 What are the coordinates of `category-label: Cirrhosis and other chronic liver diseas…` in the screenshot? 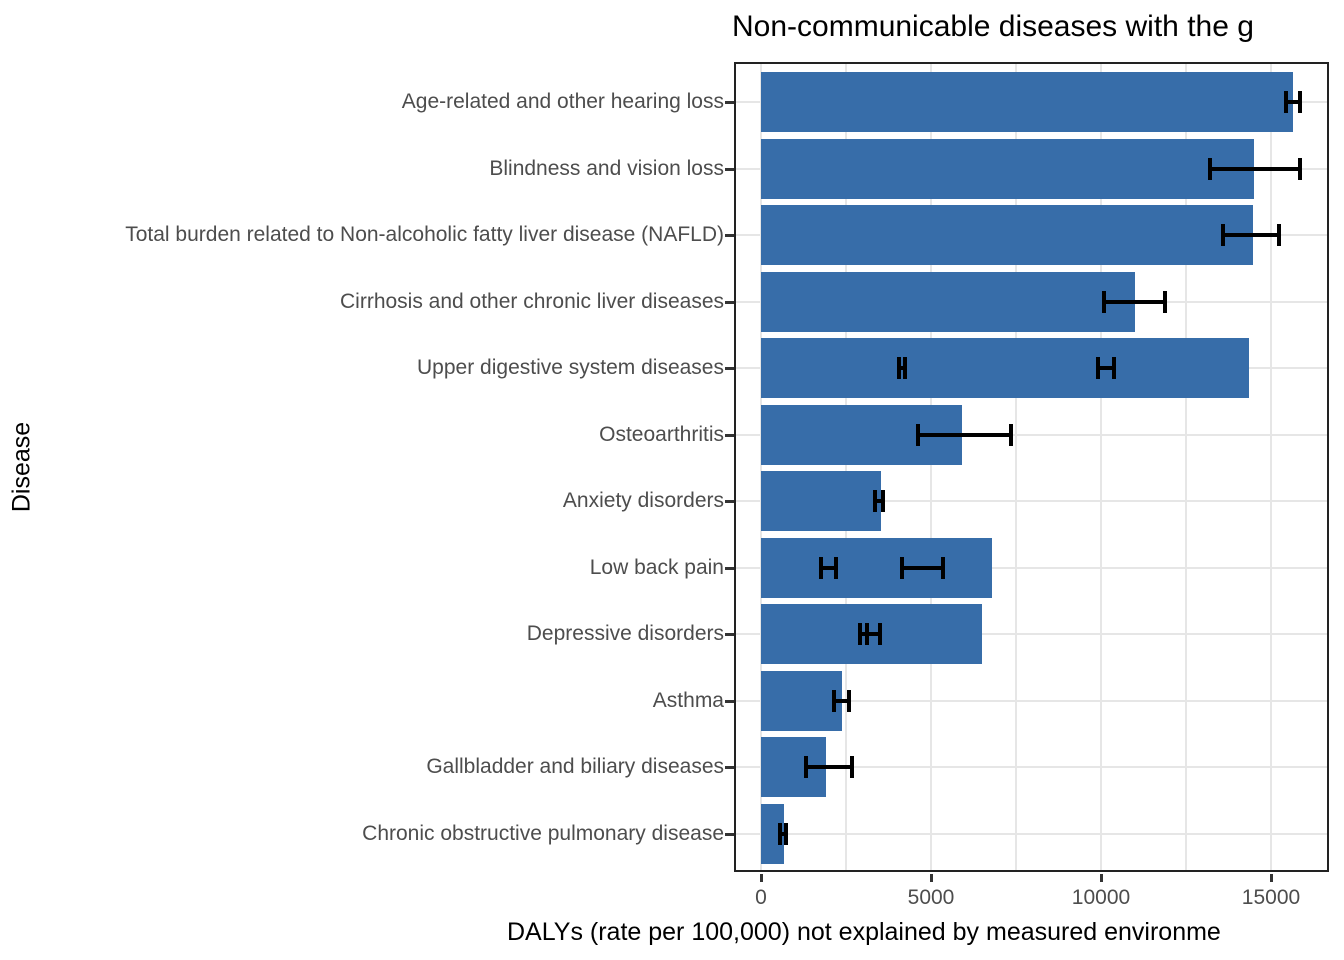 It's located at (532, 301).